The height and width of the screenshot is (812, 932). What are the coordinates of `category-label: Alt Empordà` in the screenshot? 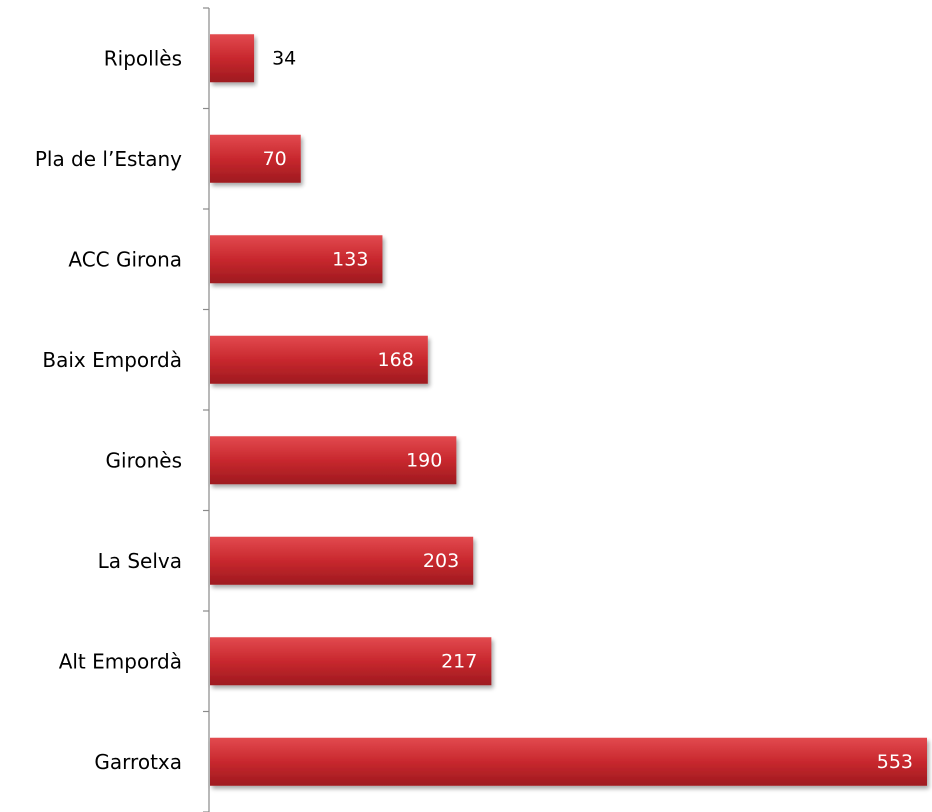 It's located at (120, 661).